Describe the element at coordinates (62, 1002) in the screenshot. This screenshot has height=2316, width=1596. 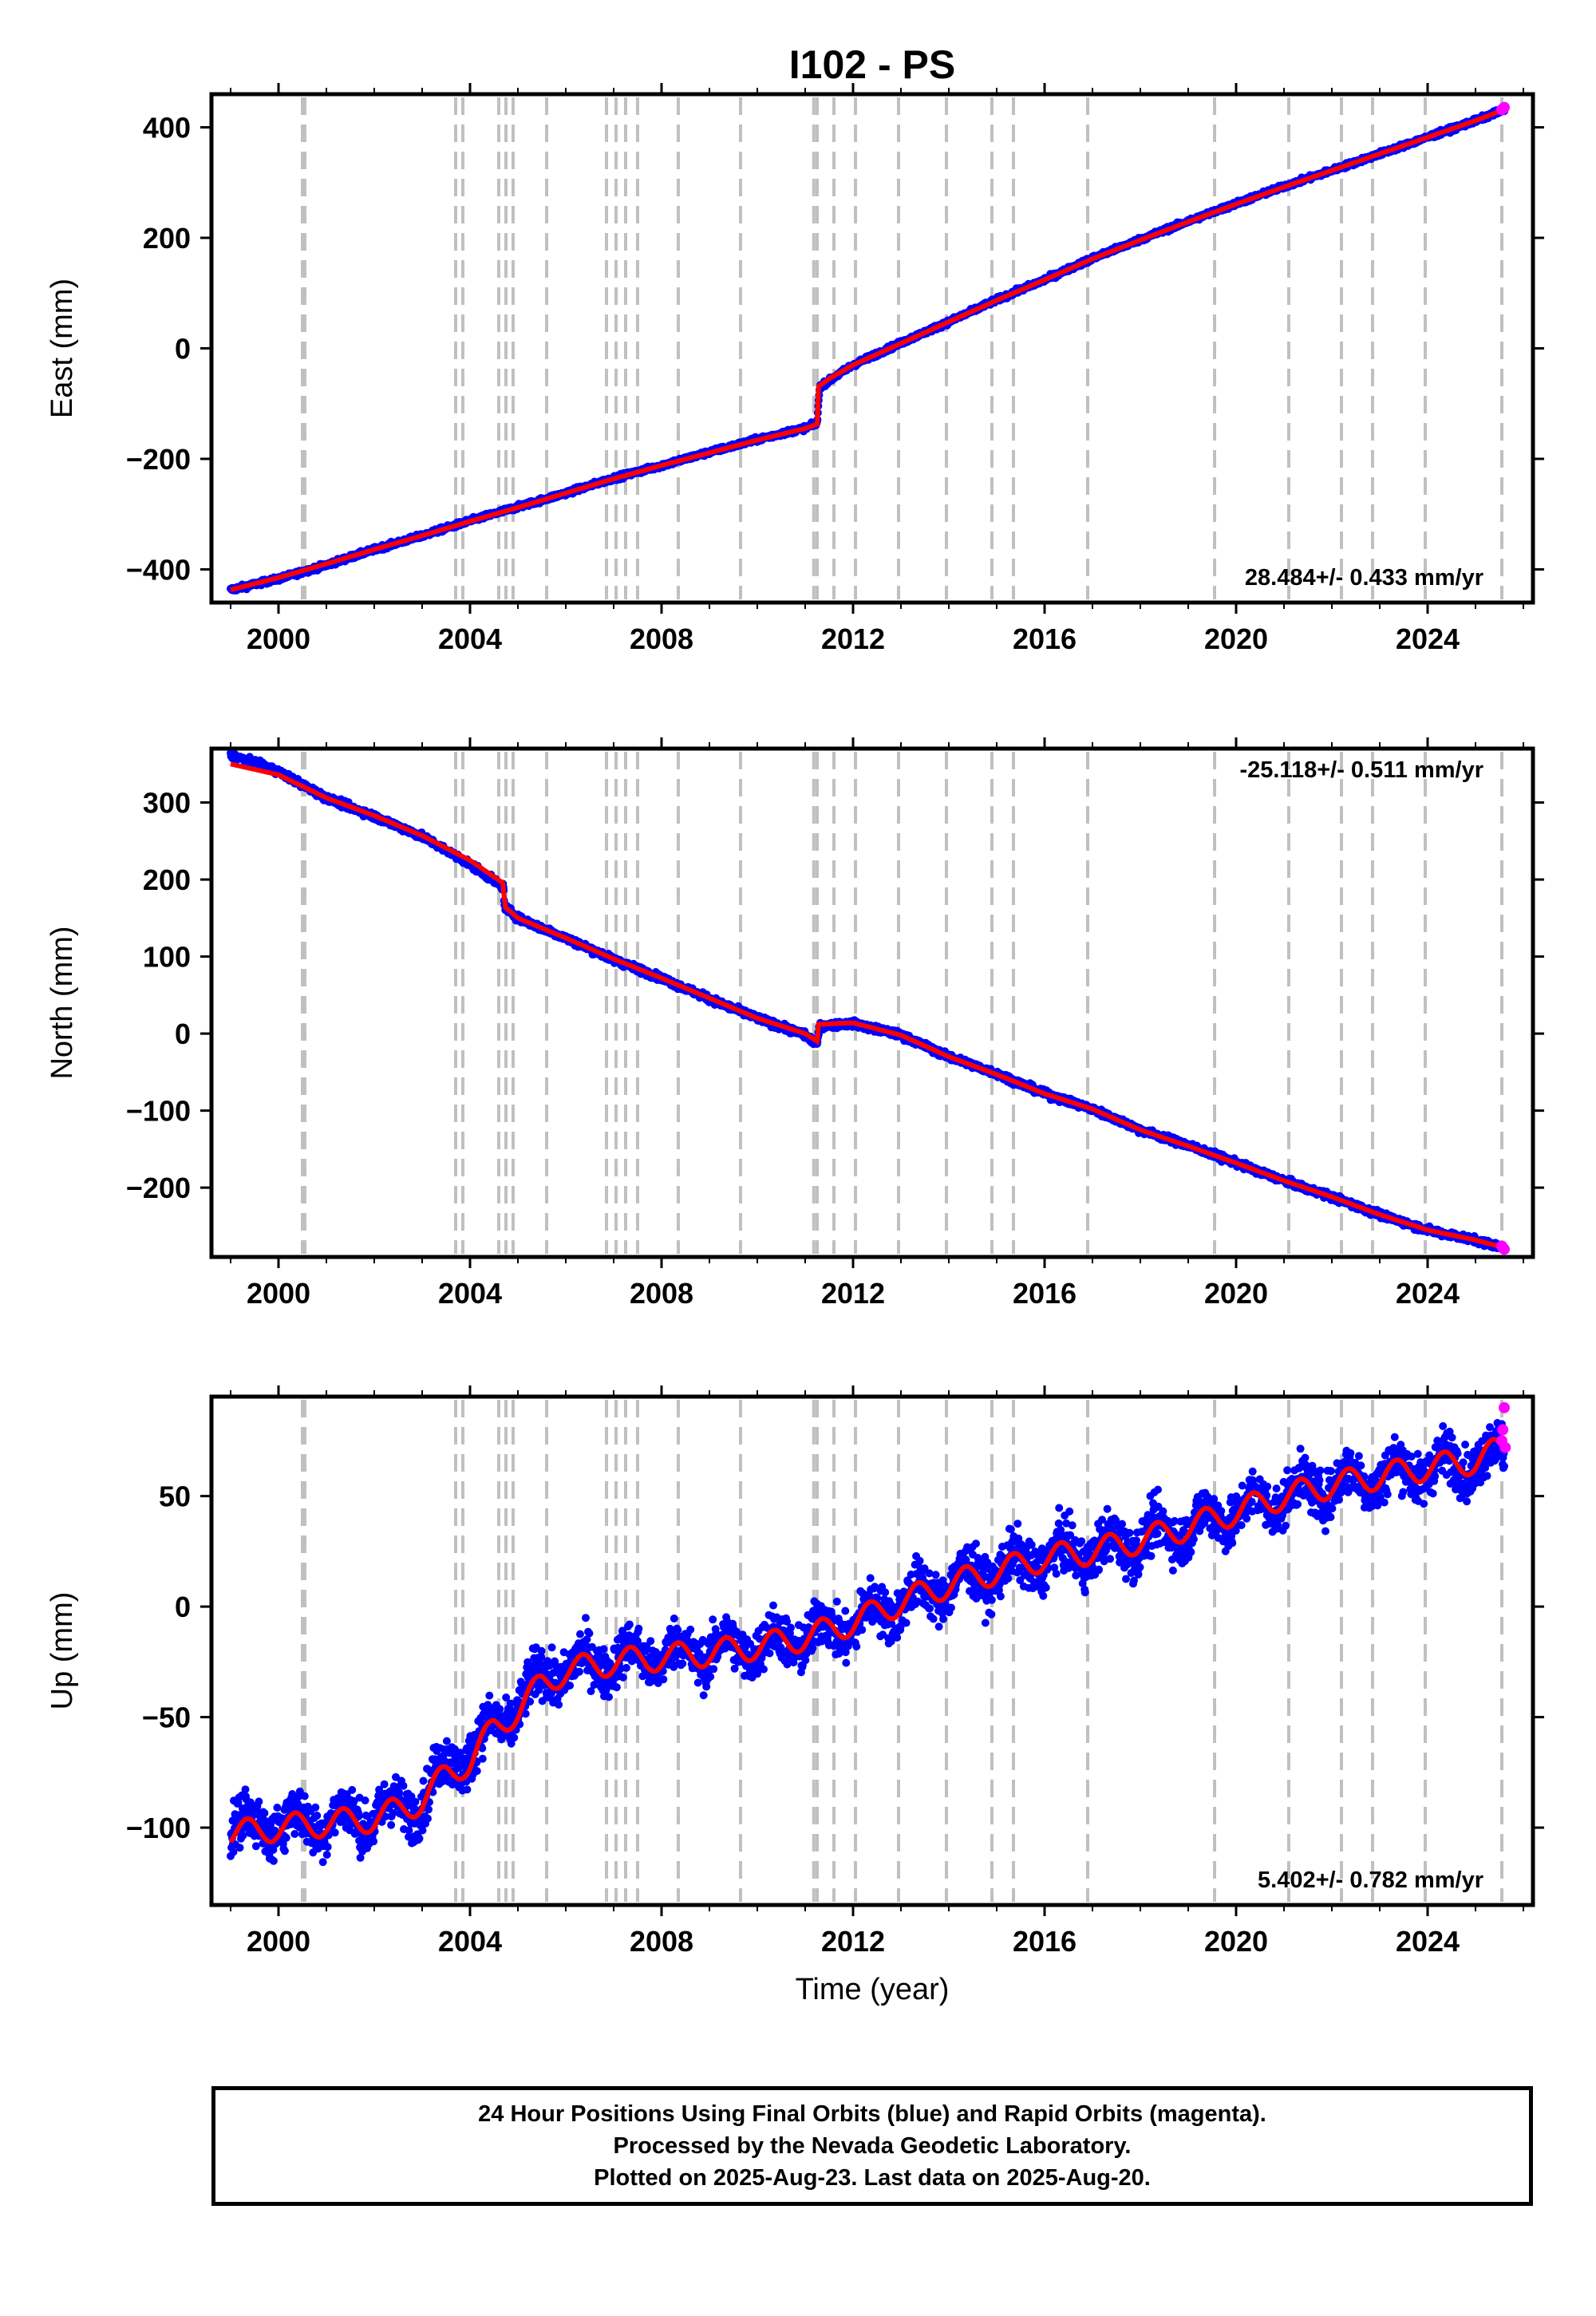
I see `y-axis-label: North (mm)` at that location.